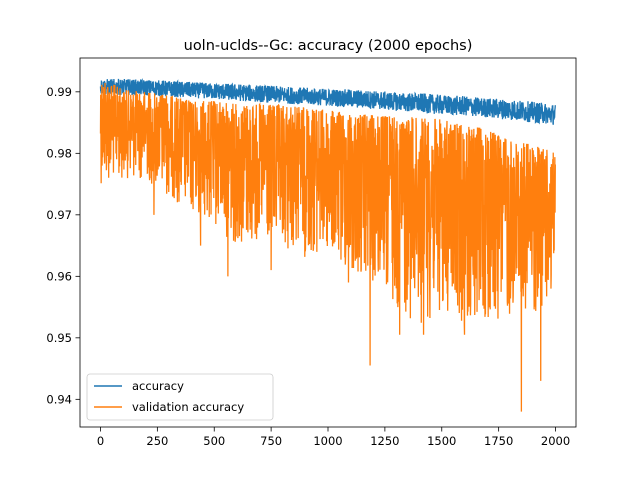  What do you see at coordinates (327, 441) in the screenshot?
I see `x-tick-label: 1000` at bounding box center [327, 441].